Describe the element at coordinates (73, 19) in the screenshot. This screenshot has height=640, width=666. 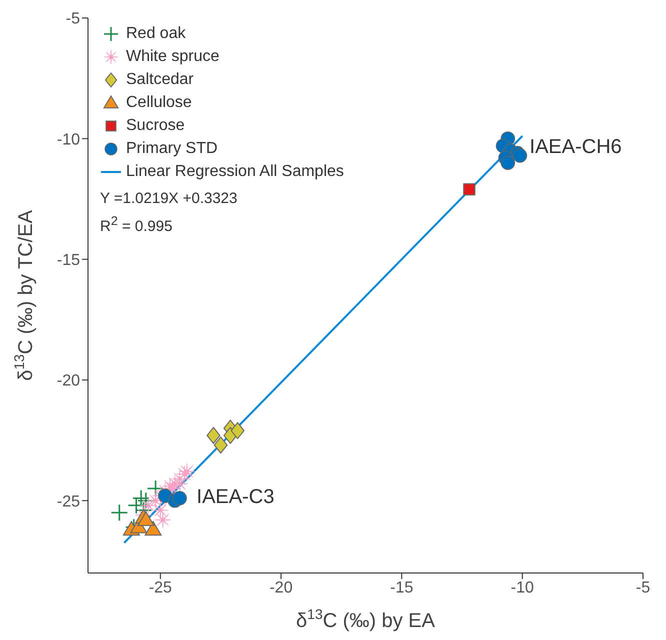
I see `y-tick-label: -5` at that location.